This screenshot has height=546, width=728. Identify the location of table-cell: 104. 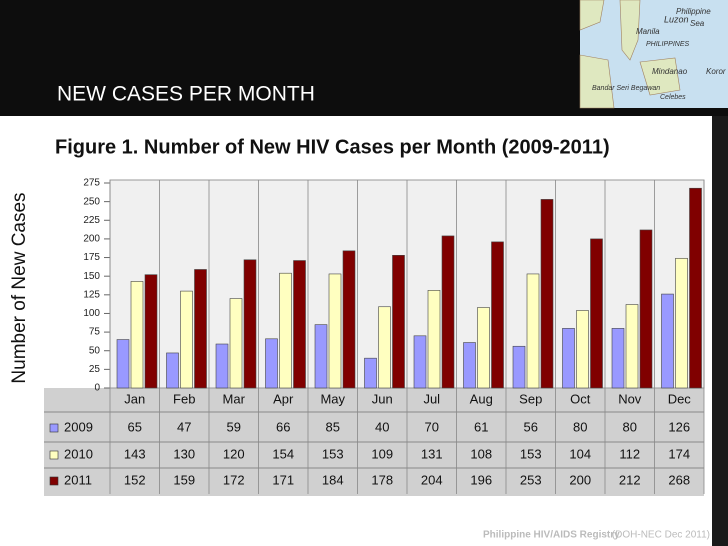
(580, 453).